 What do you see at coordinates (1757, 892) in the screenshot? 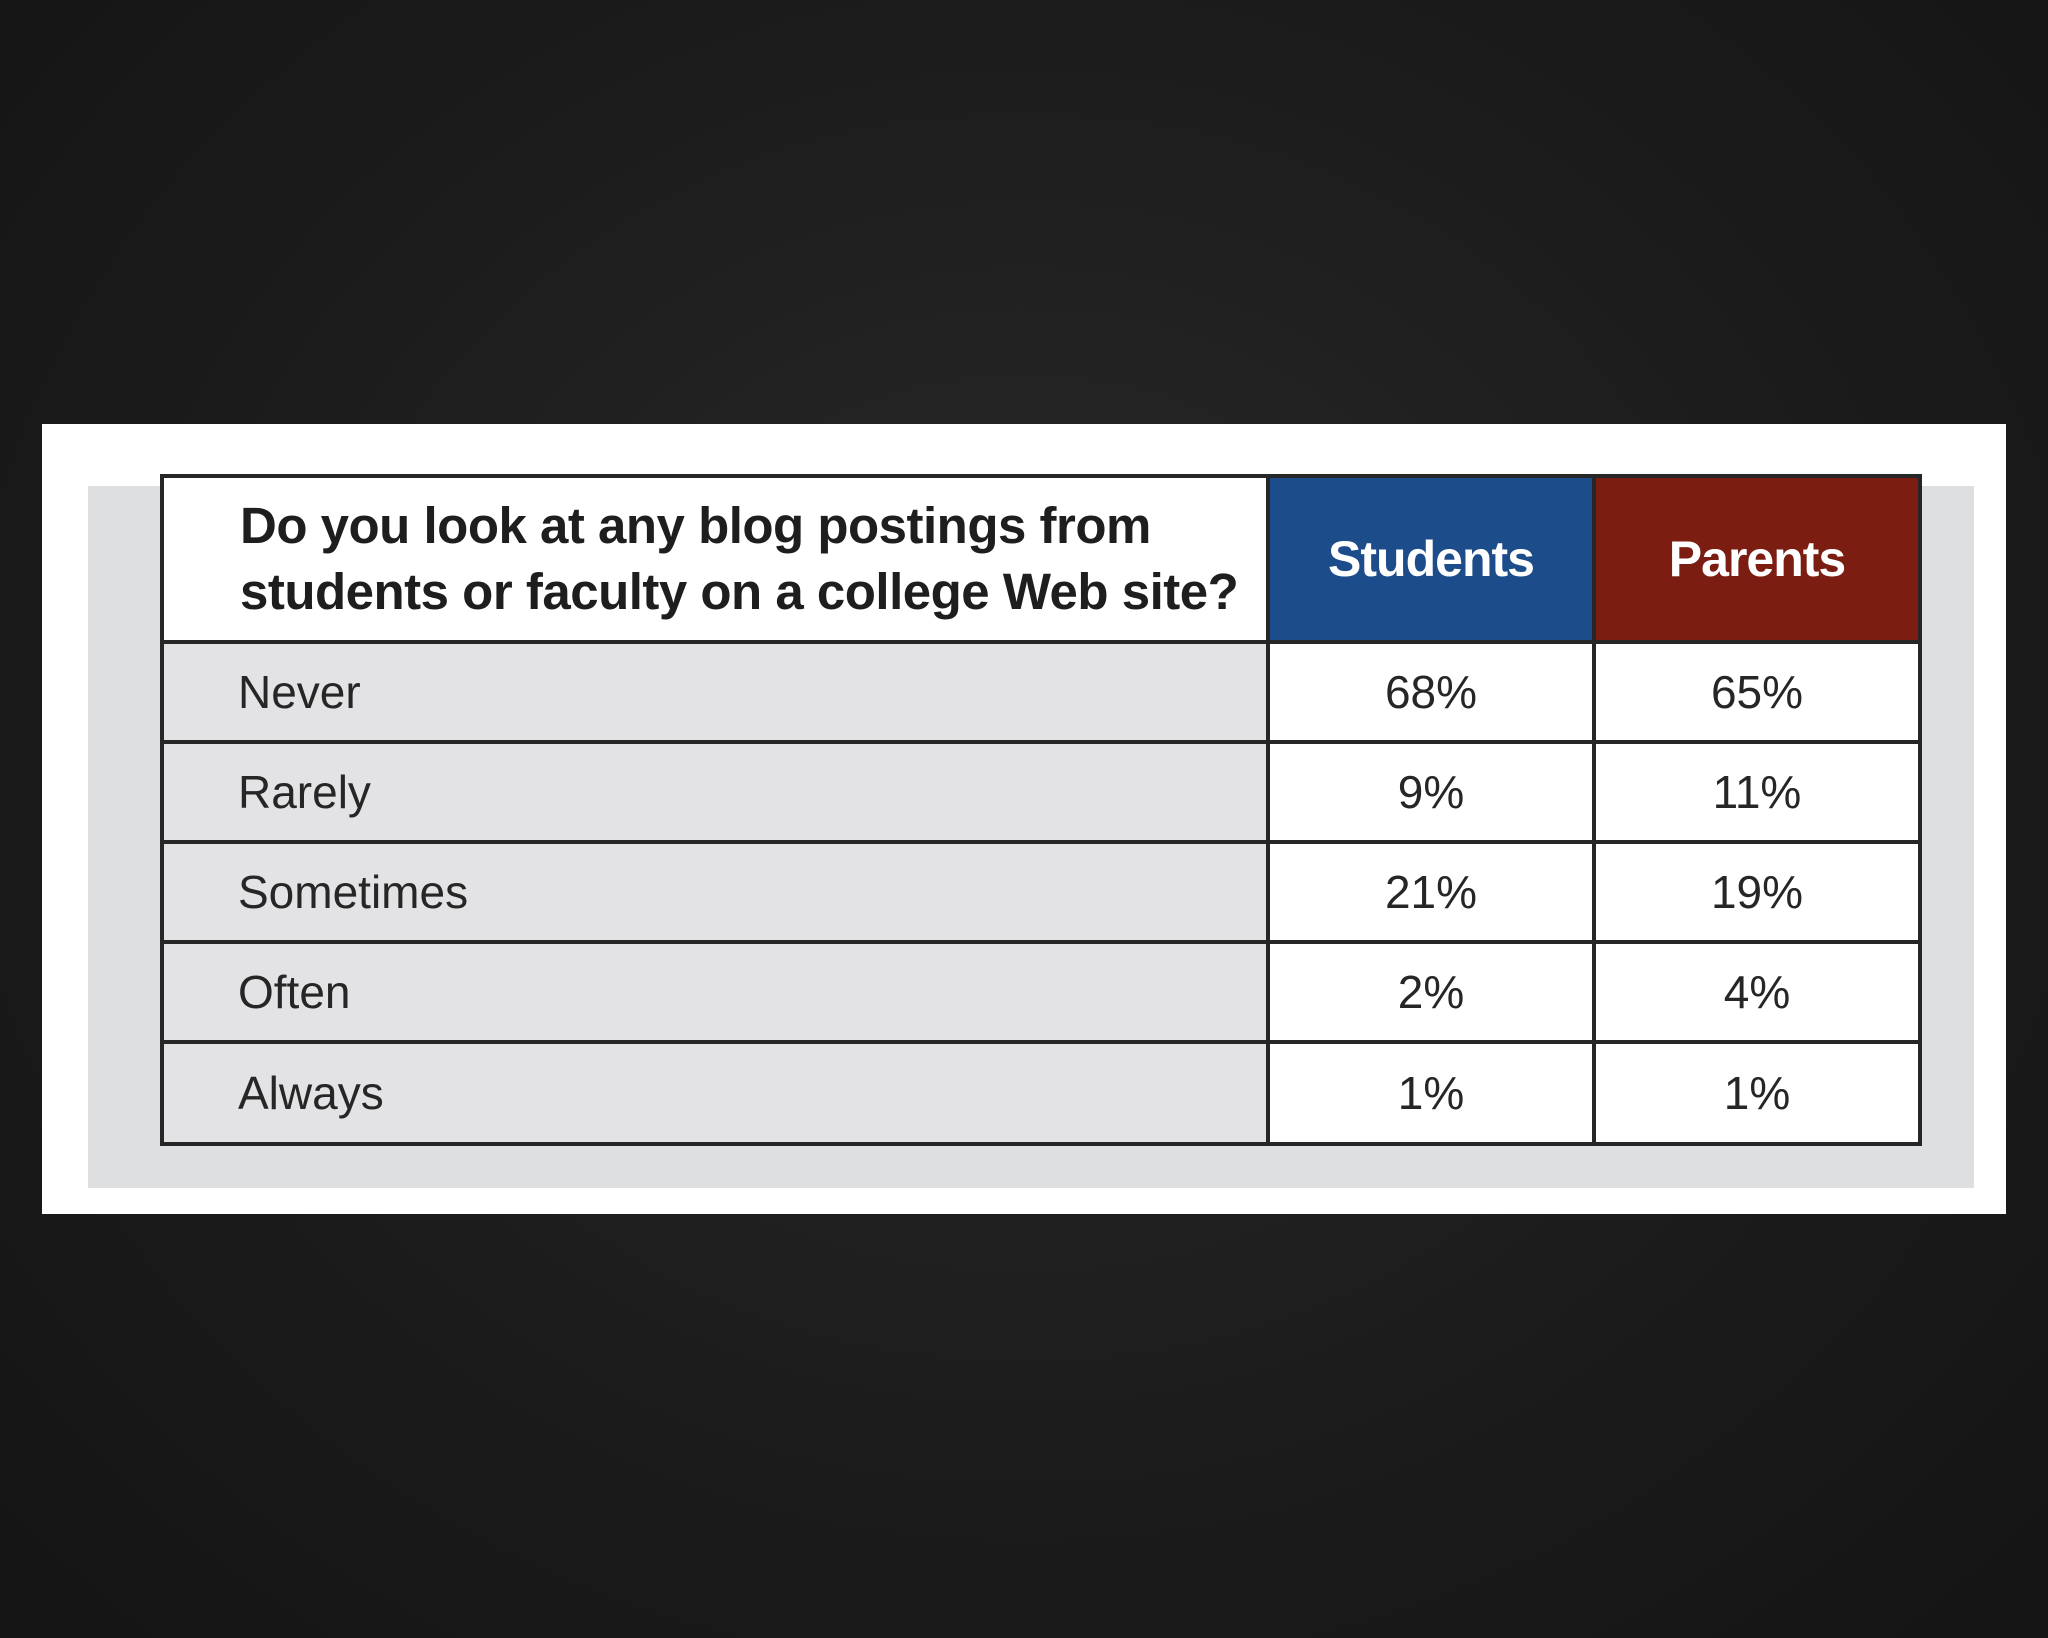
I see `parents-value-sometimes: 19%` at bounding box center [1757, 892].